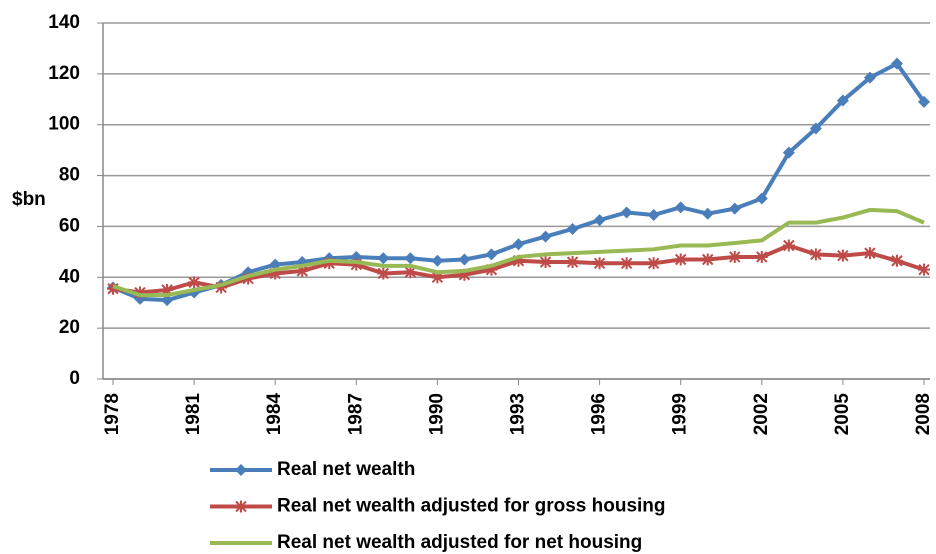 Image resolution: width=936 pixels, height=554 pixels. Describe the element at coordinates (74, 378) in the screenshot. I see `y-tick-label: 0` at that location.